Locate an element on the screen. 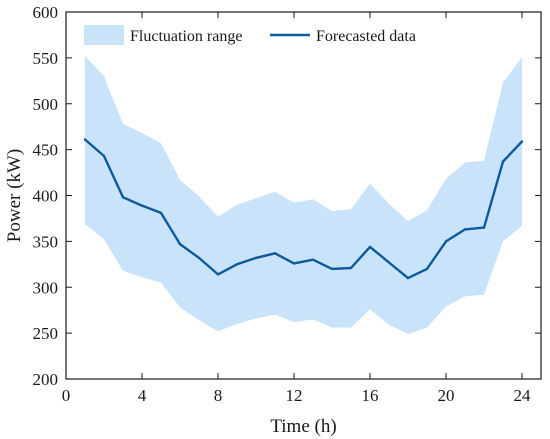 The image size is (550, 439). y-tick-label: 300 is located at coordinates (46, 287).